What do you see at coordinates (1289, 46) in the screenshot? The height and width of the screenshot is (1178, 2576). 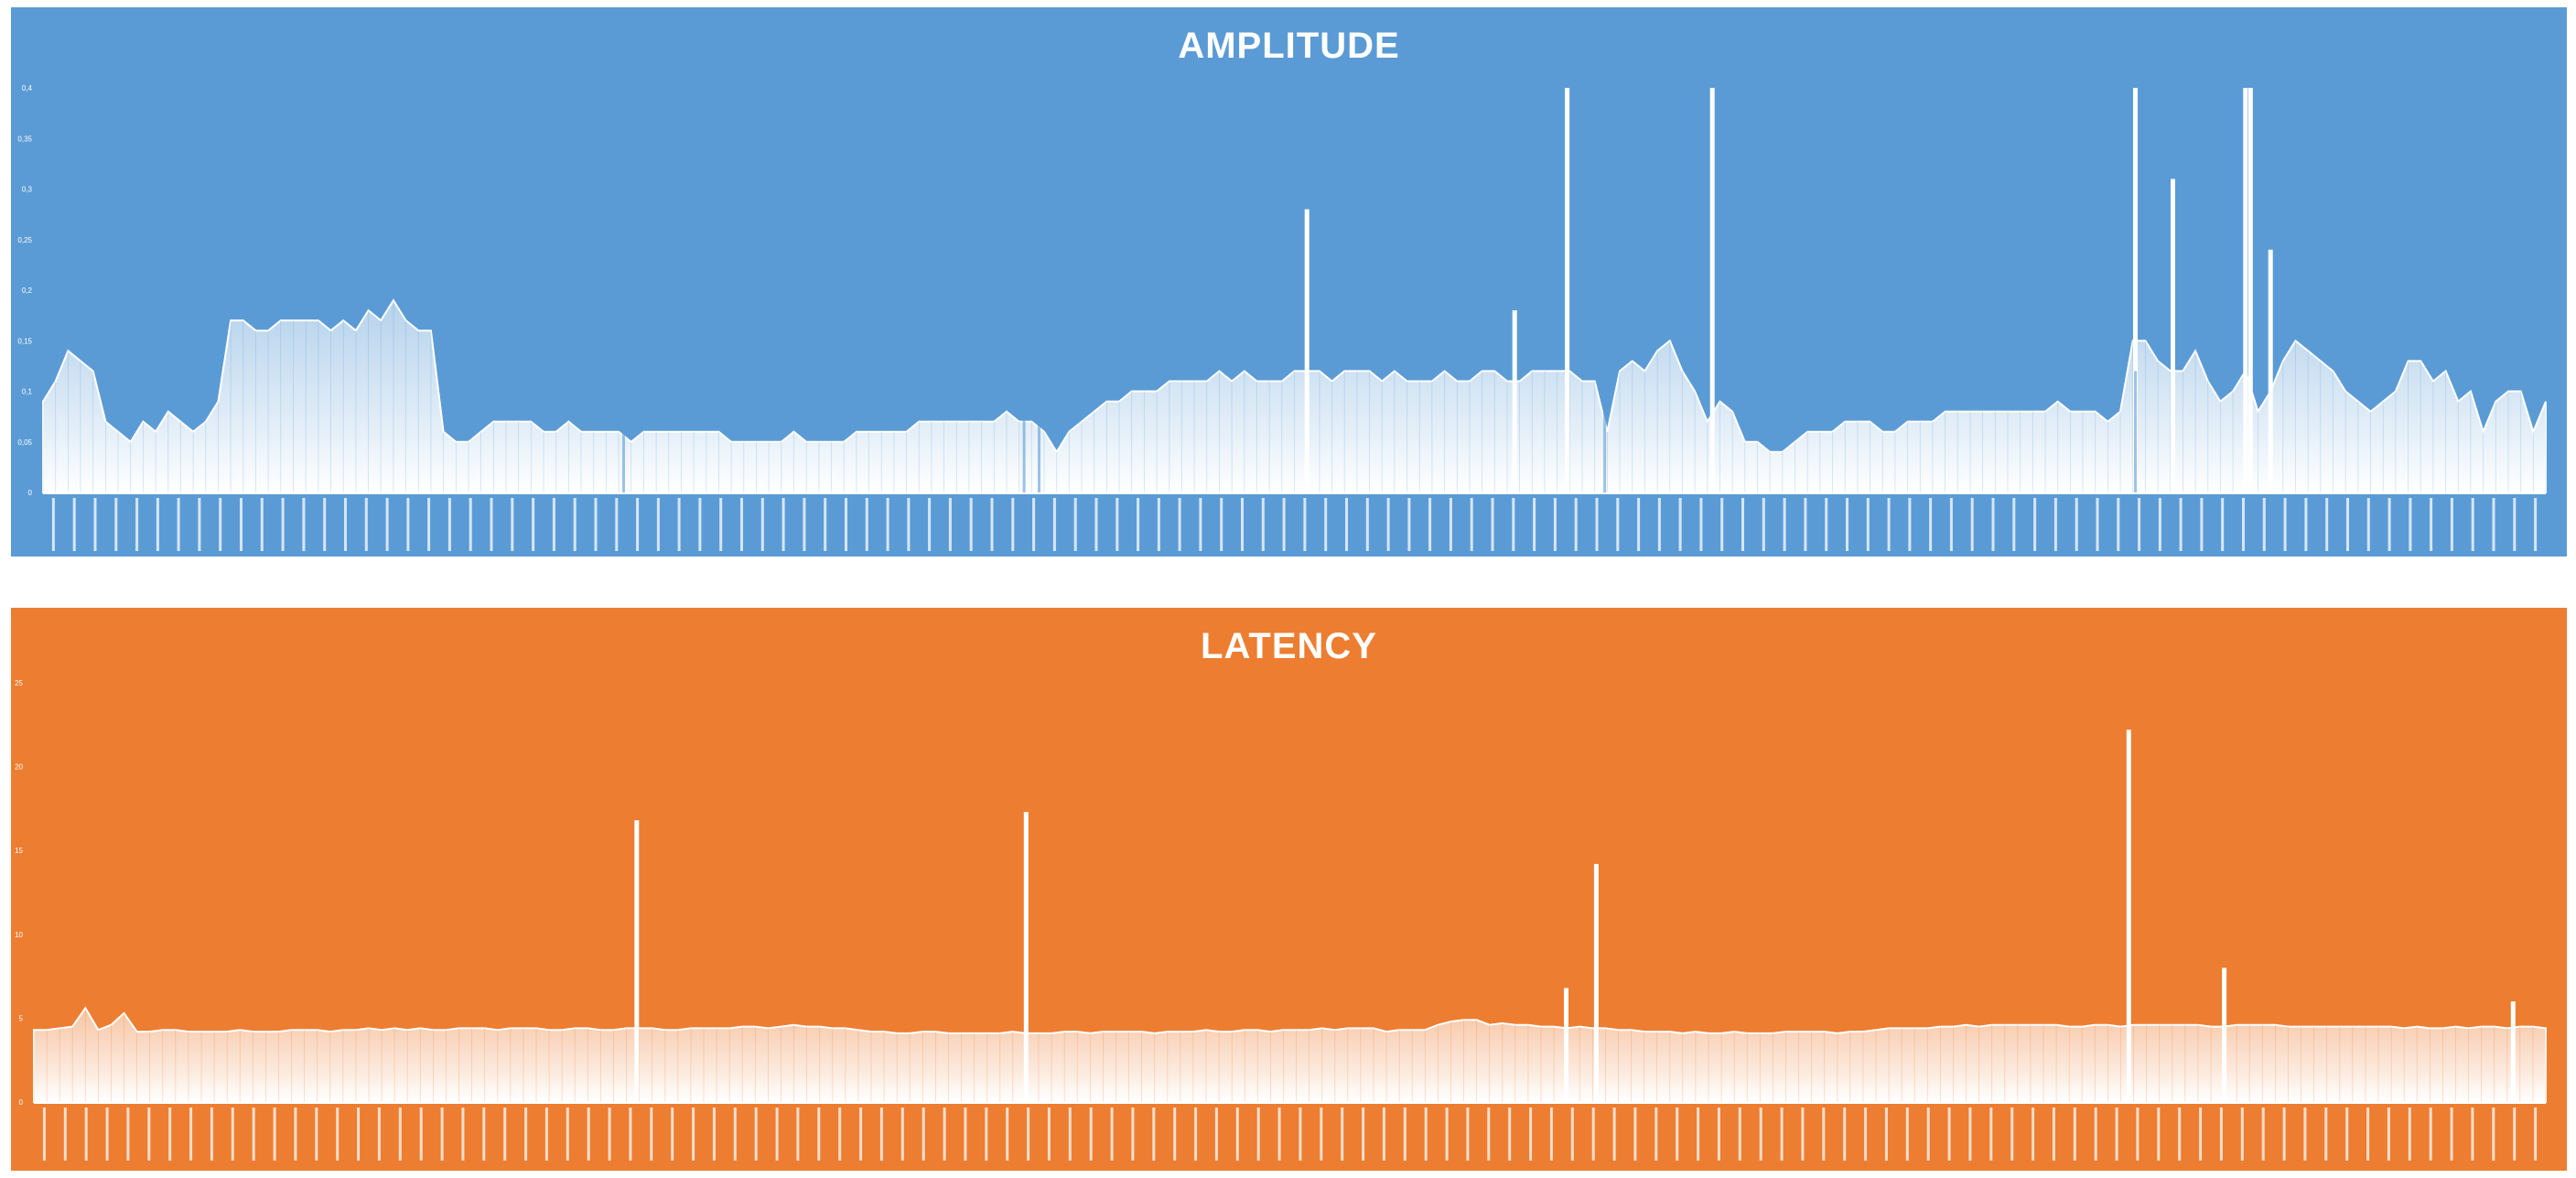 I see `amplitude-chart-title: AMPLITUDE` at bounding box center [1289, 46].